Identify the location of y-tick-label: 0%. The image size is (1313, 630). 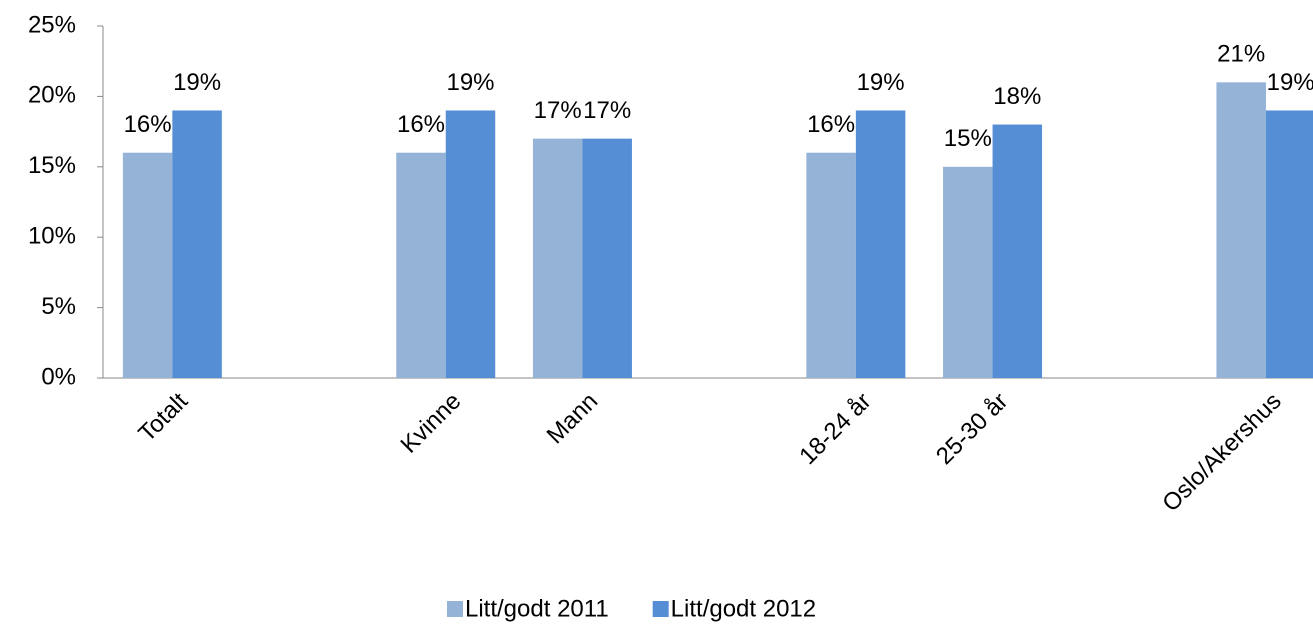
(58, 376).